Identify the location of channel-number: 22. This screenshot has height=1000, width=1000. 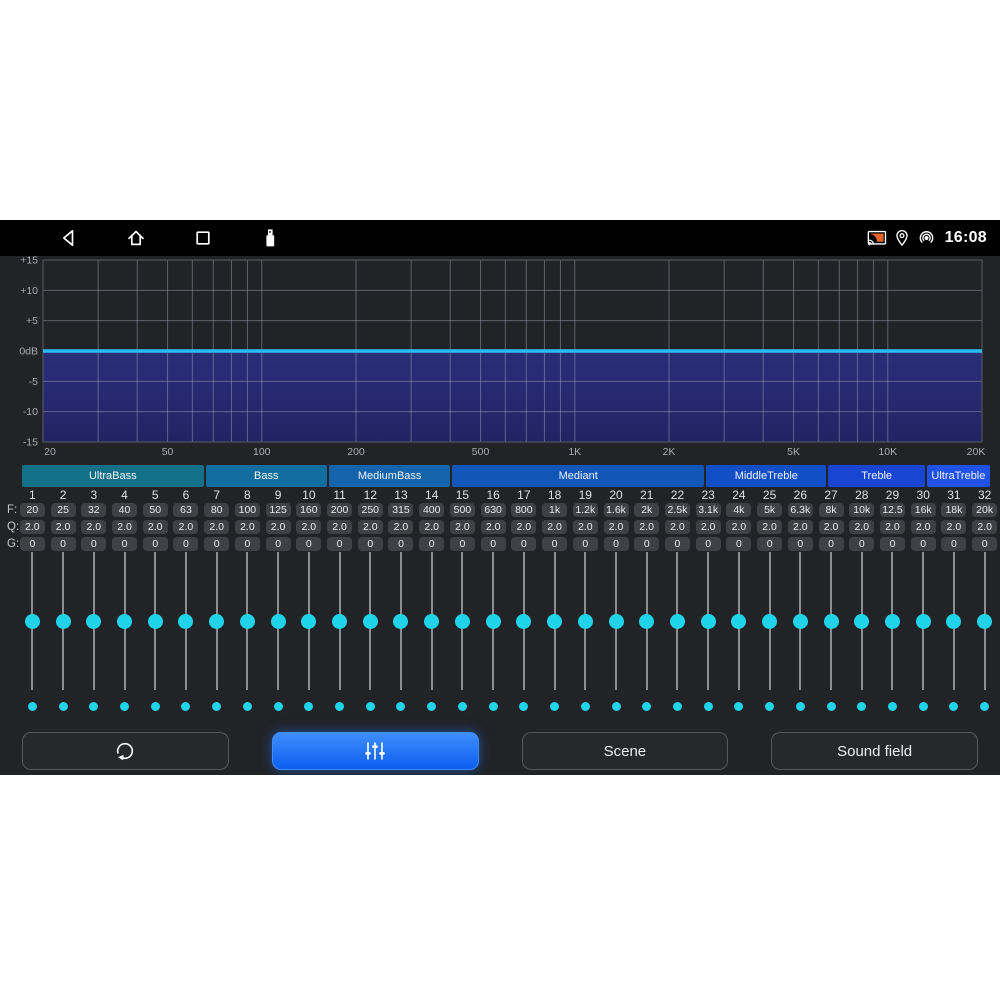
(677, 495).